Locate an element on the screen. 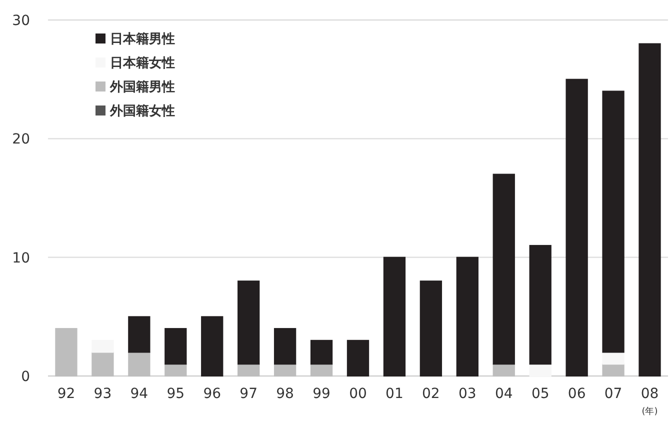 Image resolution: width=672 pixels, height=422 pixels. legend-label: 日本籍女性 is located at coordinates (142, 63).